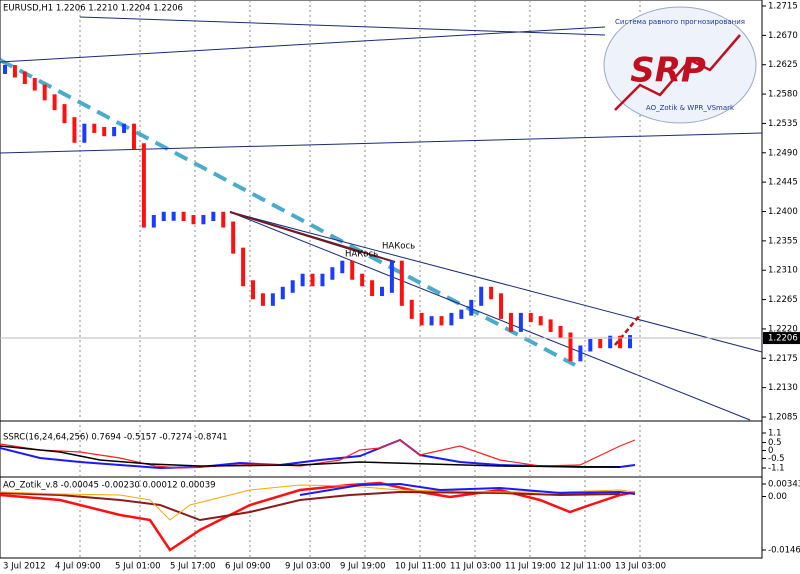 The width and height of the screenshot is (800, 574). Describe the element at coordinates (783, 300) in the screenshot. I see `y-tick-label: 1.2265` at that location.